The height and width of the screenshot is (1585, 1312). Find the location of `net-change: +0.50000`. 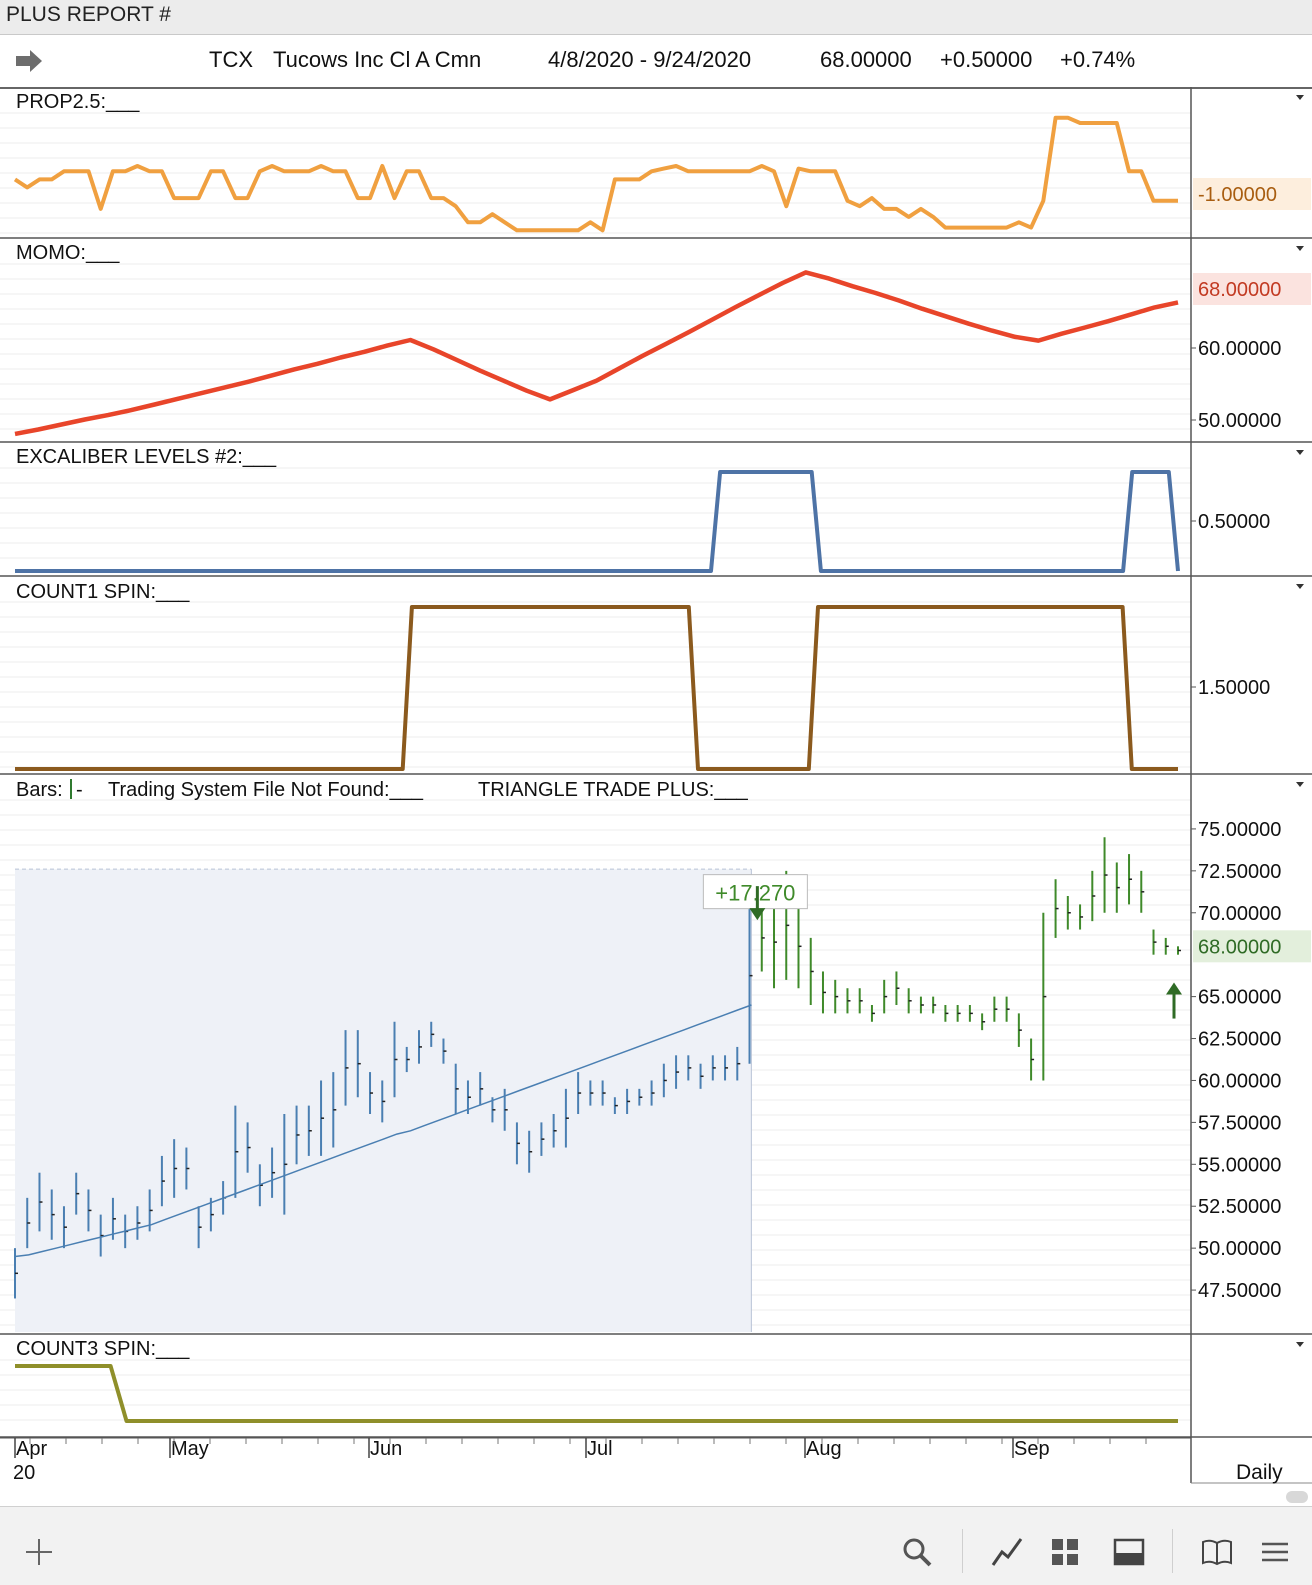

net-change: +0.50000 is located at coordinates (986, 59).